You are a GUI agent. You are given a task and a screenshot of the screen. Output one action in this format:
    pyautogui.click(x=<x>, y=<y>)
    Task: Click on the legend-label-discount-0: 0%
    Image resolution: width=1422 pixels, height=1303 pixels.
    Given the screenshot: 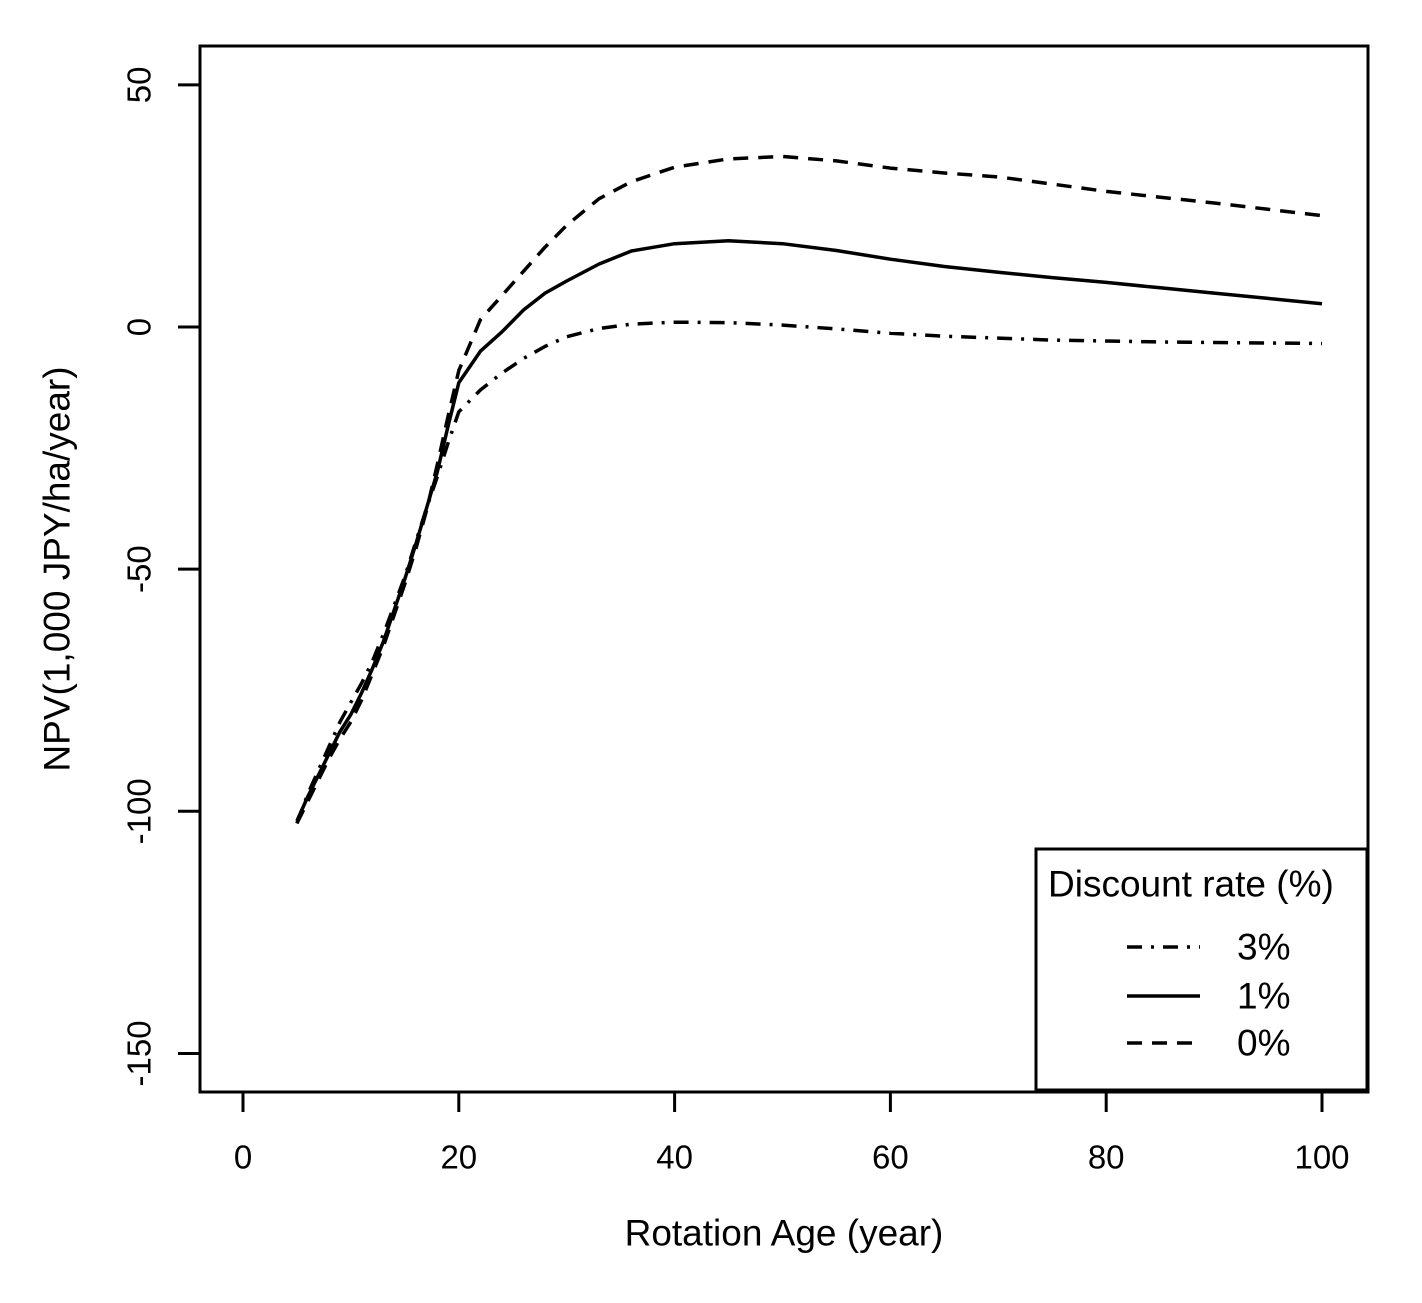 What is the action you would take?
    pyautogui.click(x=1263, y=1043)
    